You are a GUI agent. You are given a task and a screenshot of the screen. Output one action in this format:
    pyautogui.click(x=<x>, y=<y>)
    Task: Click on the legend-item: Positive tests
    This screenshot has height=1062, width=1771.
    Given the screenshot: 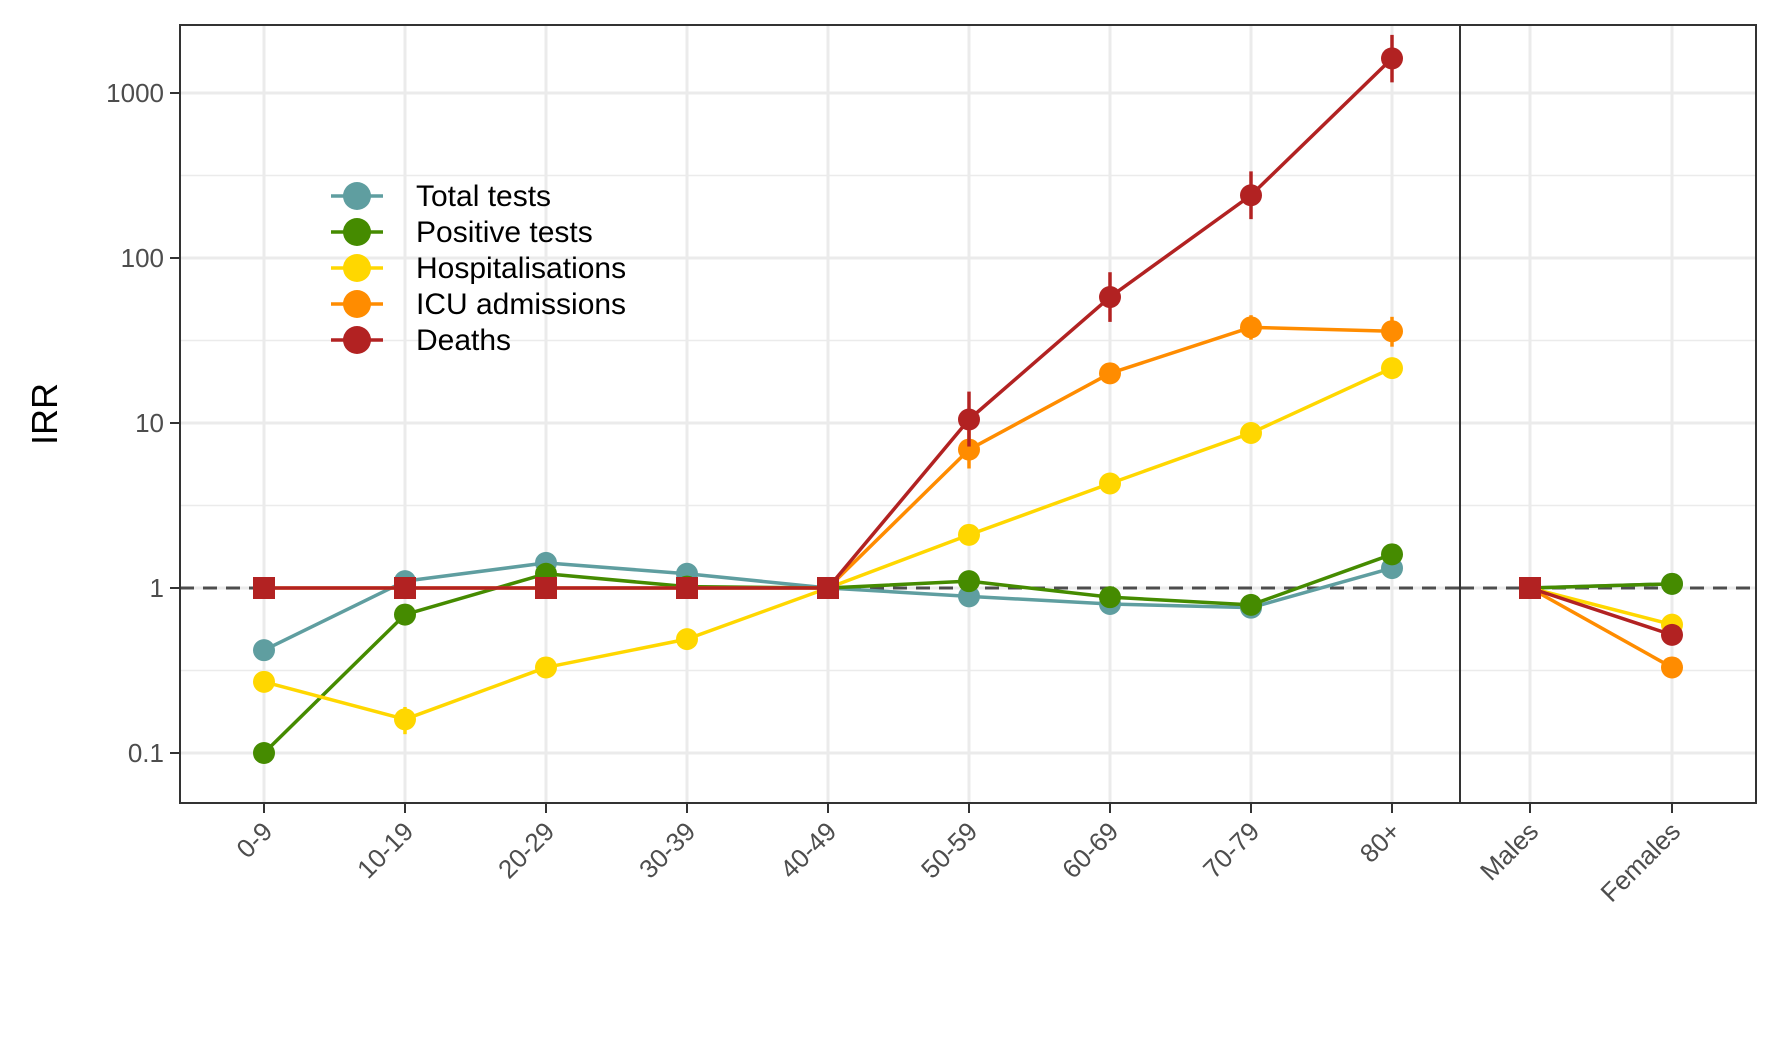 What is the action you would take?
    pyautogui.click(x=462, y=232)
    